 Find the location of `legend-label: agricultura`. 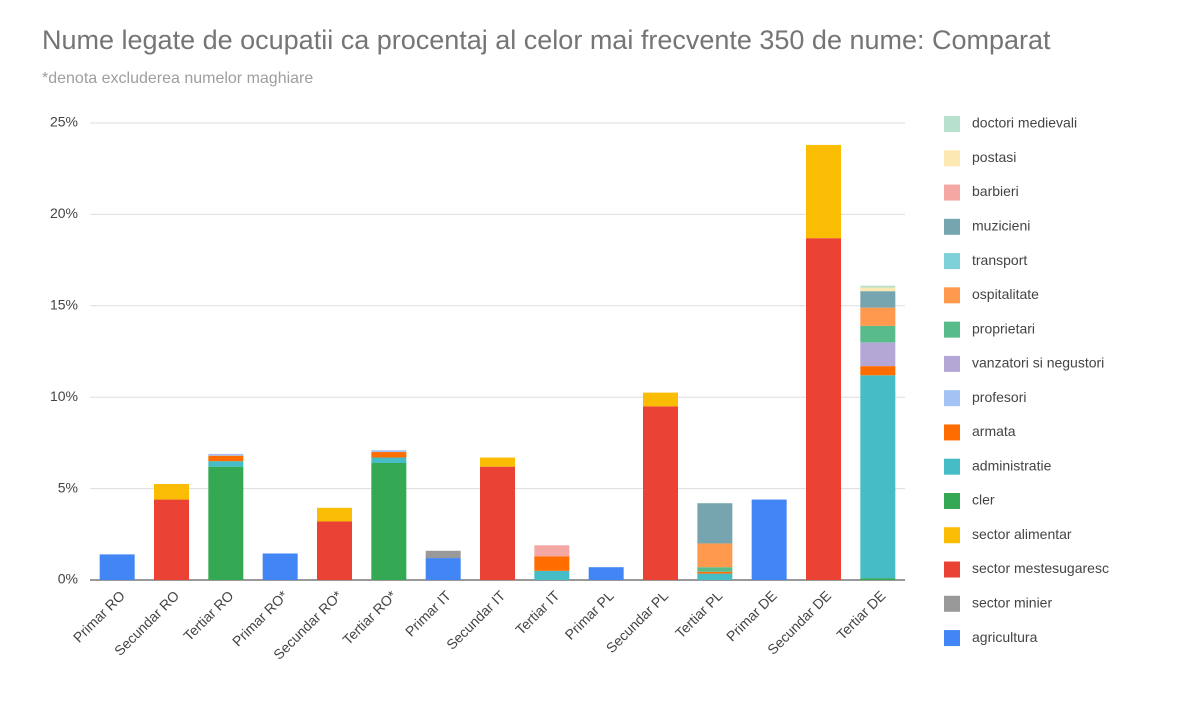

legend-label: agricultura is located at coordinates (1005, 637).